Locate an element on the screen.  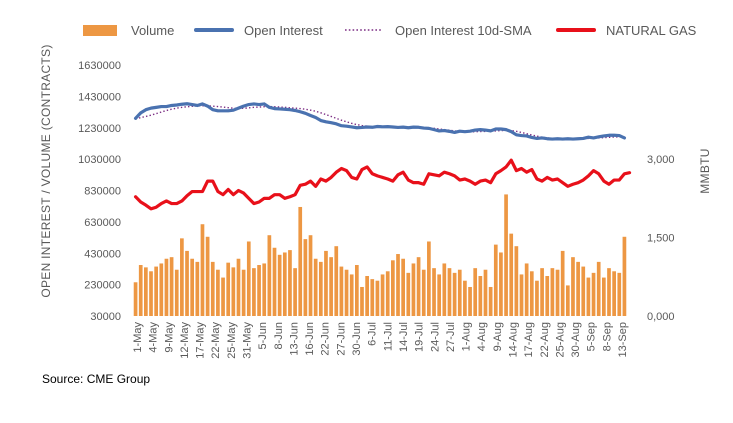
x-tick-label: 6-Jul is located at coordinates (373, 334).